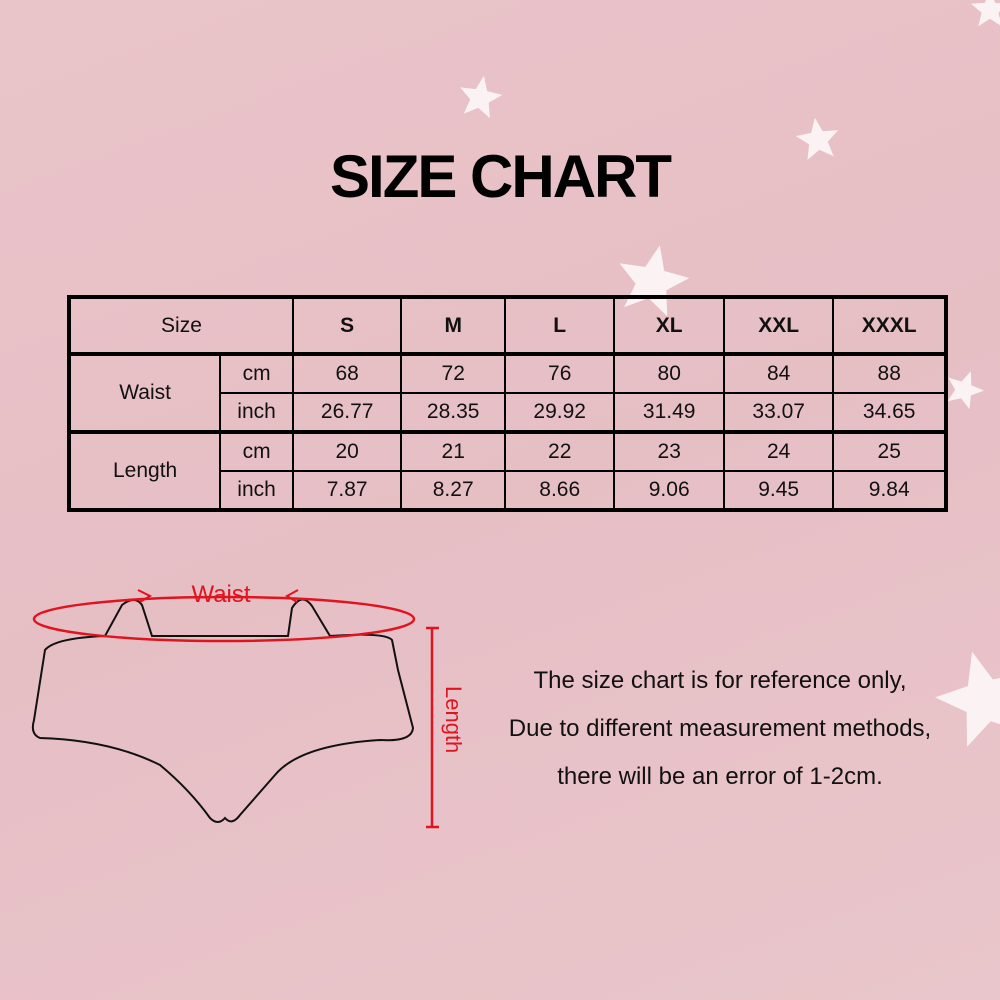 The image size is (1000, 1000). What do you see at coordinates (778, 490) in the screenshot?
I see `table-cell: 9.45` at bounding box center [778, 490].